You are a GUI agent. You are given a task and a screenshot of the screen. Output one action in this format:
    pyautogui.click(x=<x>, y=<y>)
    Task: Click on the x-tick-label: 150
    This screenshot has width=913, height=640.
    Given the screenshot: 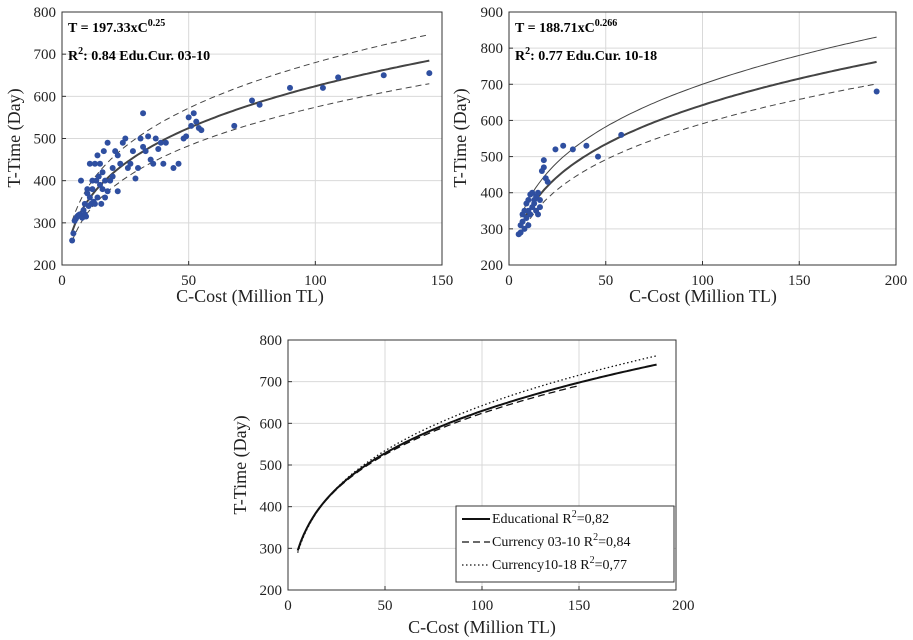 What is the action you would take?
    pyautogui.click(x=799, y=281)
    